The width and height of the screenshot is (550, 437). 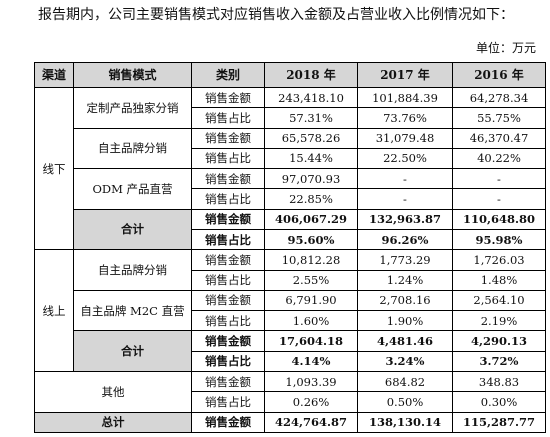 I want to click on value-2016: 348.83, so click(x=499, y=381).